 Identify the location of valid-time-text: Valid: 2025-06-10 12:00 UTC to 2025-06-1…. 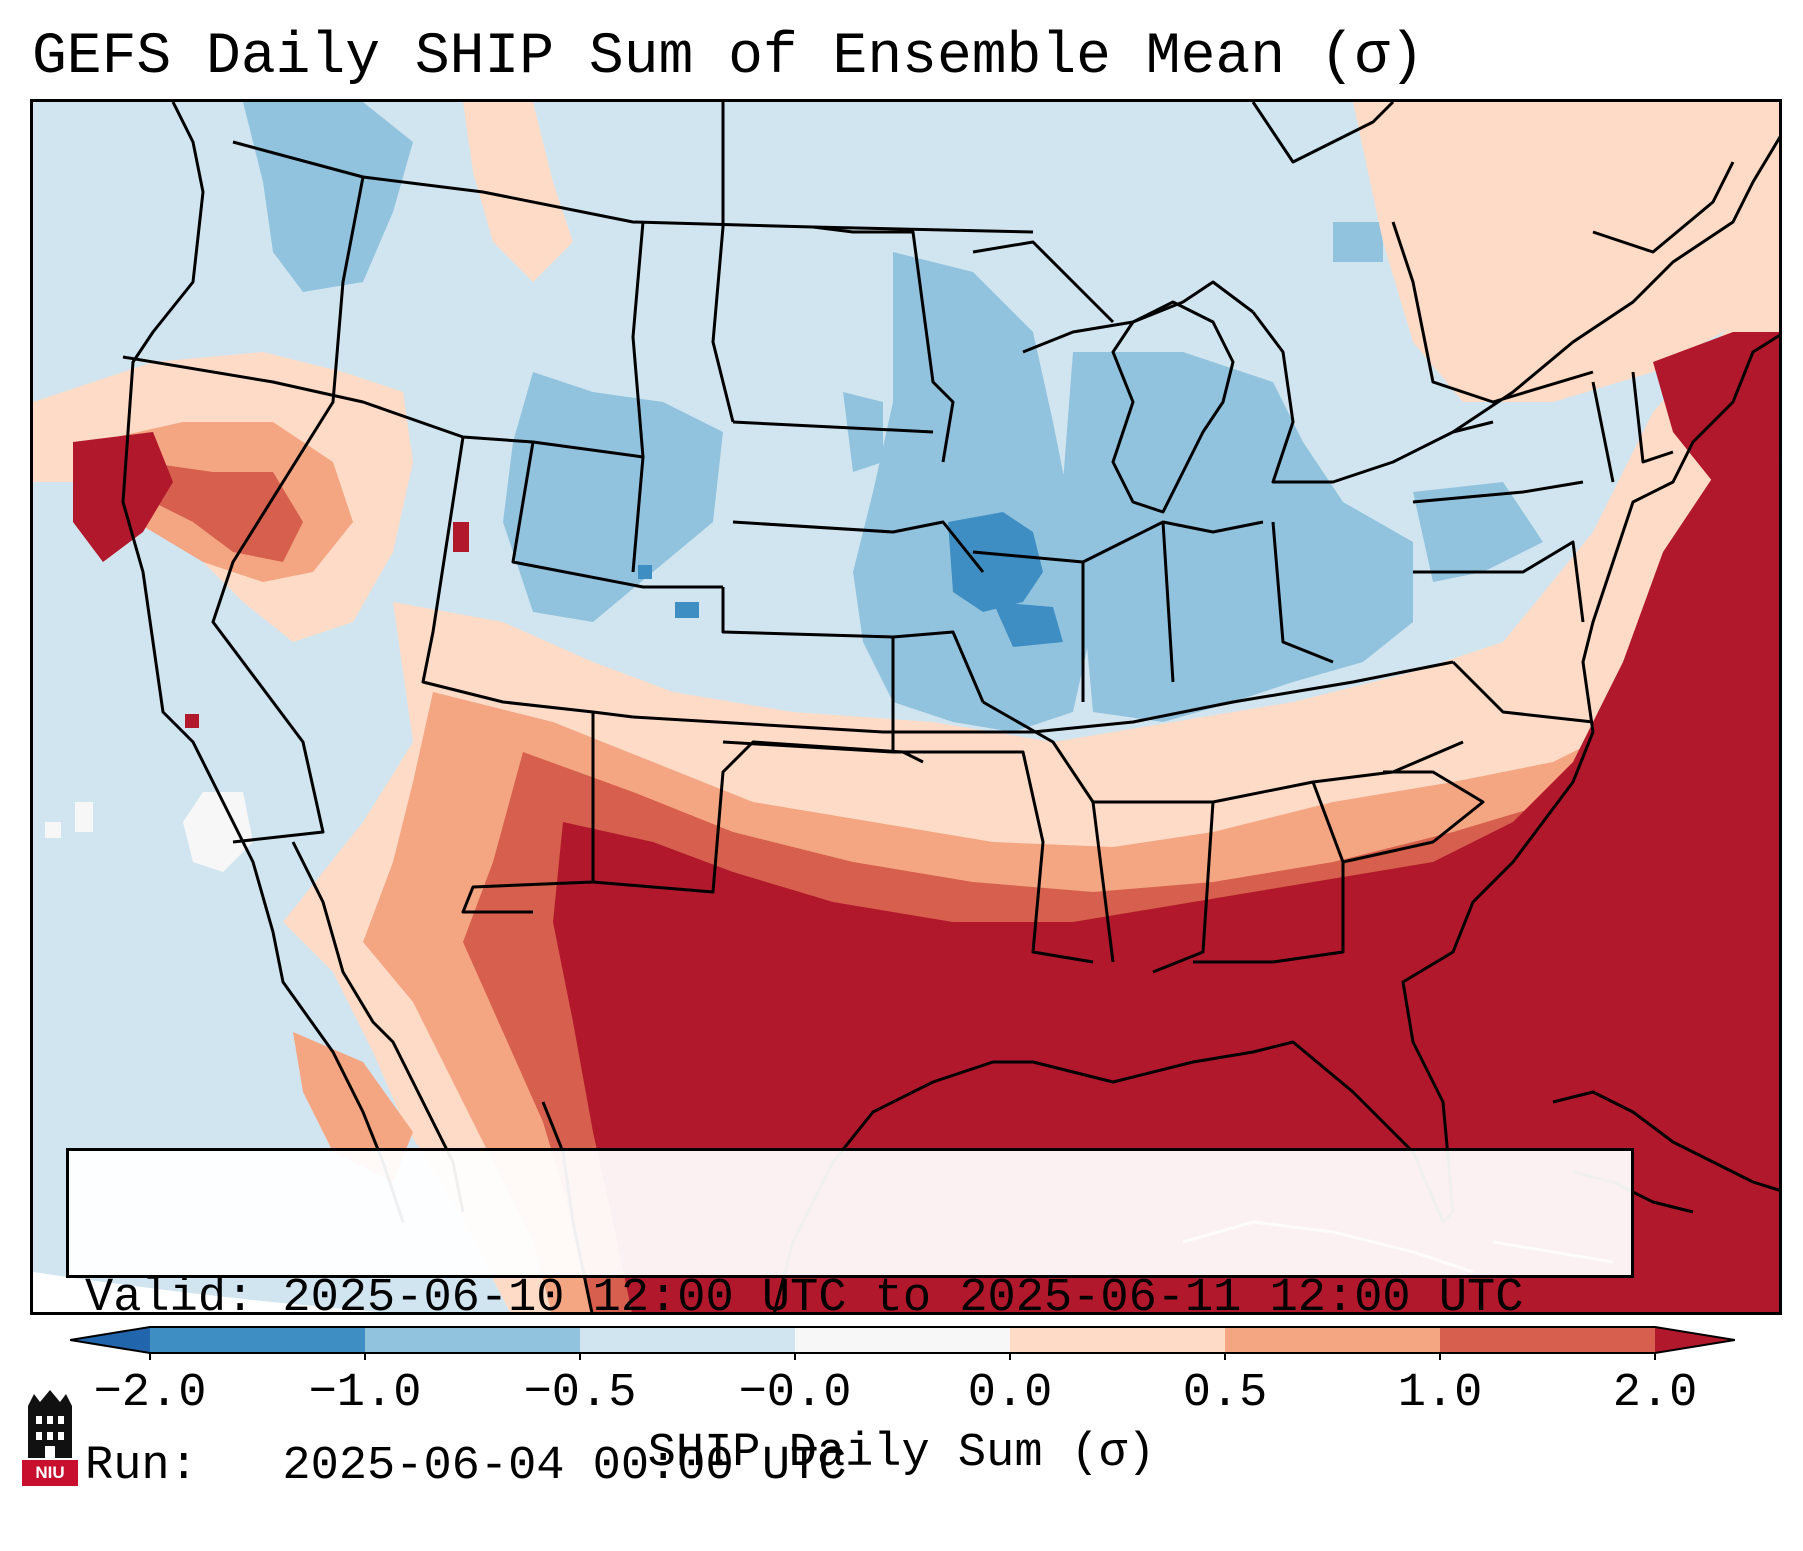
(804, 1298).